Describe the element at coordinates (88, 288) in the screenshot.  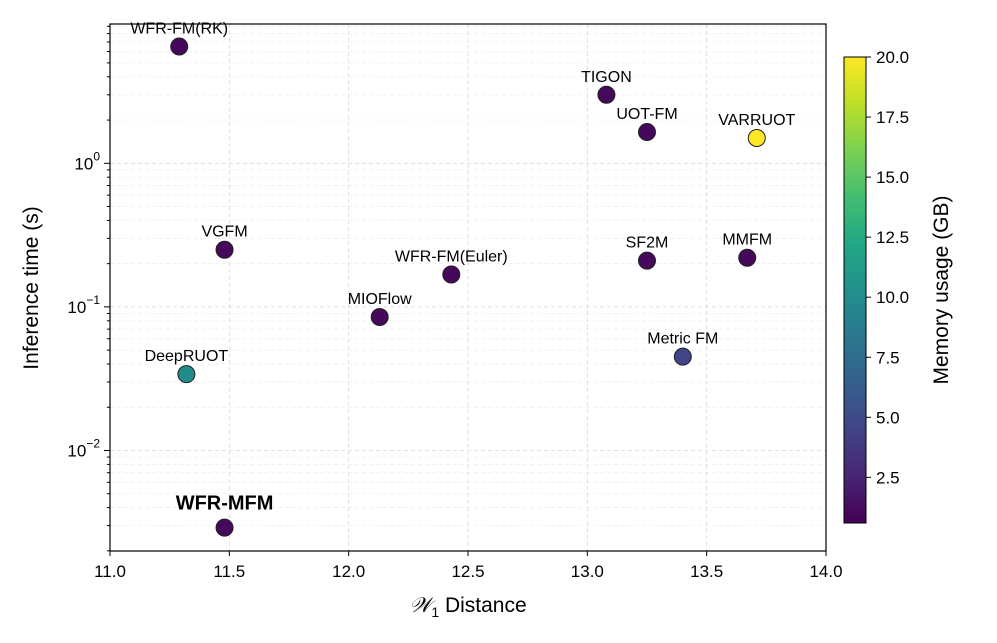
I see `y-axis: 10⁻² 10⁻¹ 10⁰` at that location.